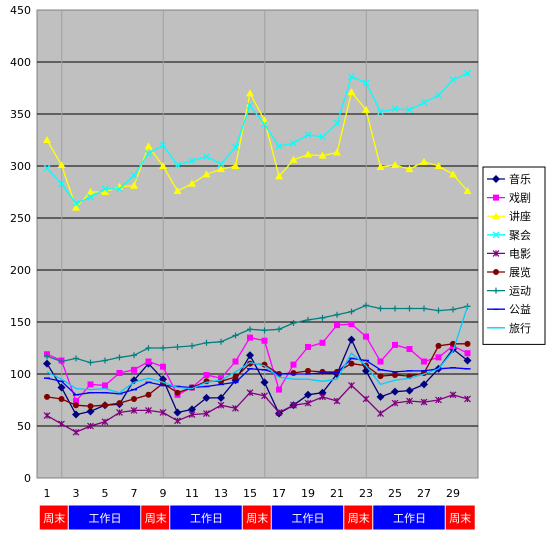 The image size is (554, 537). I want to click on legend-label: 聚会, so click(520, 235).